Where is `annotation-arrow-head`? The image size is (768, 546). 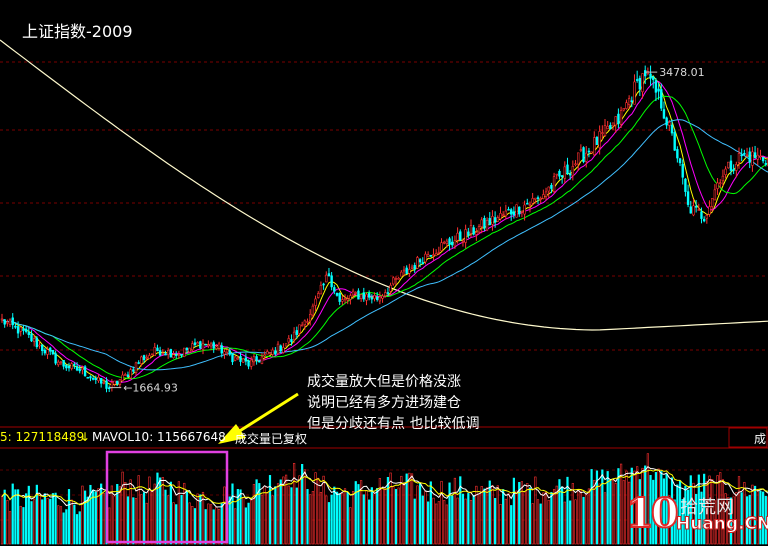 annotation-arrow-head is located at coordinates (232, 434).